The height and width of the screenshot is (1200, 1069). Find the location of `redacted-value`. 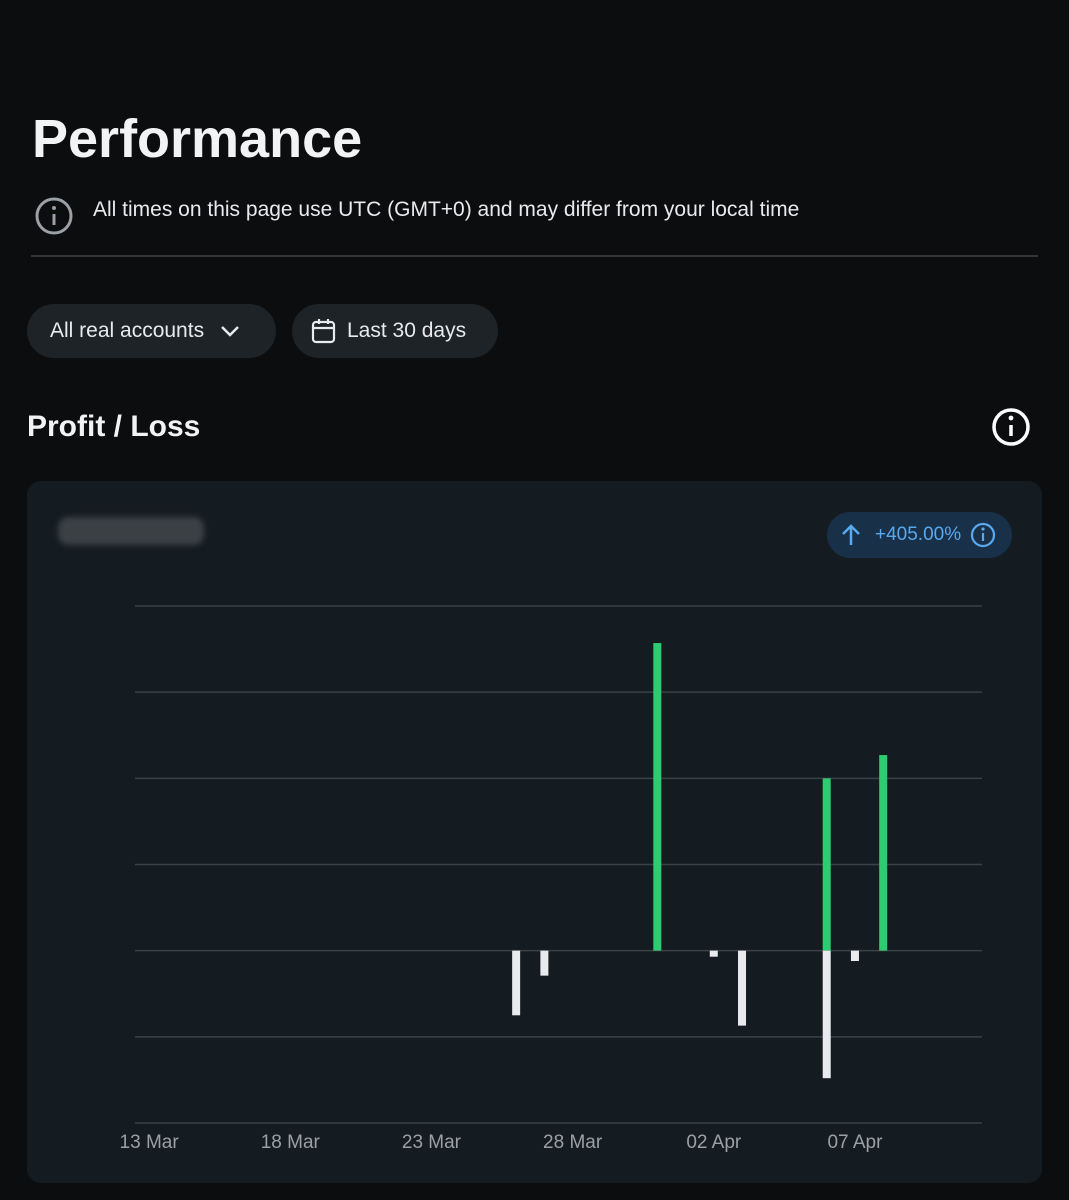

redacted-value is located at coordinates (131, 531).